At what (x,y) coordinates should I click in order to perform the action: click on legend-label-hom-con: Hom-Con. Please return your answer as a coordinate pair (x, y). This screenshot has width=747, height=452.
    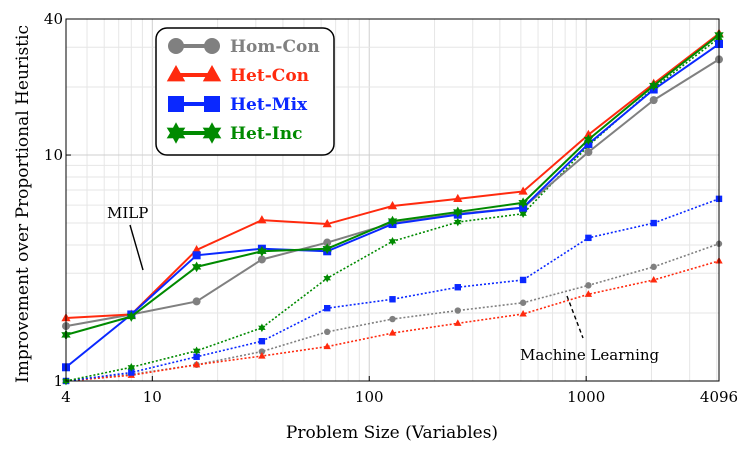
    Looking at the image, I should click on (275, 47).